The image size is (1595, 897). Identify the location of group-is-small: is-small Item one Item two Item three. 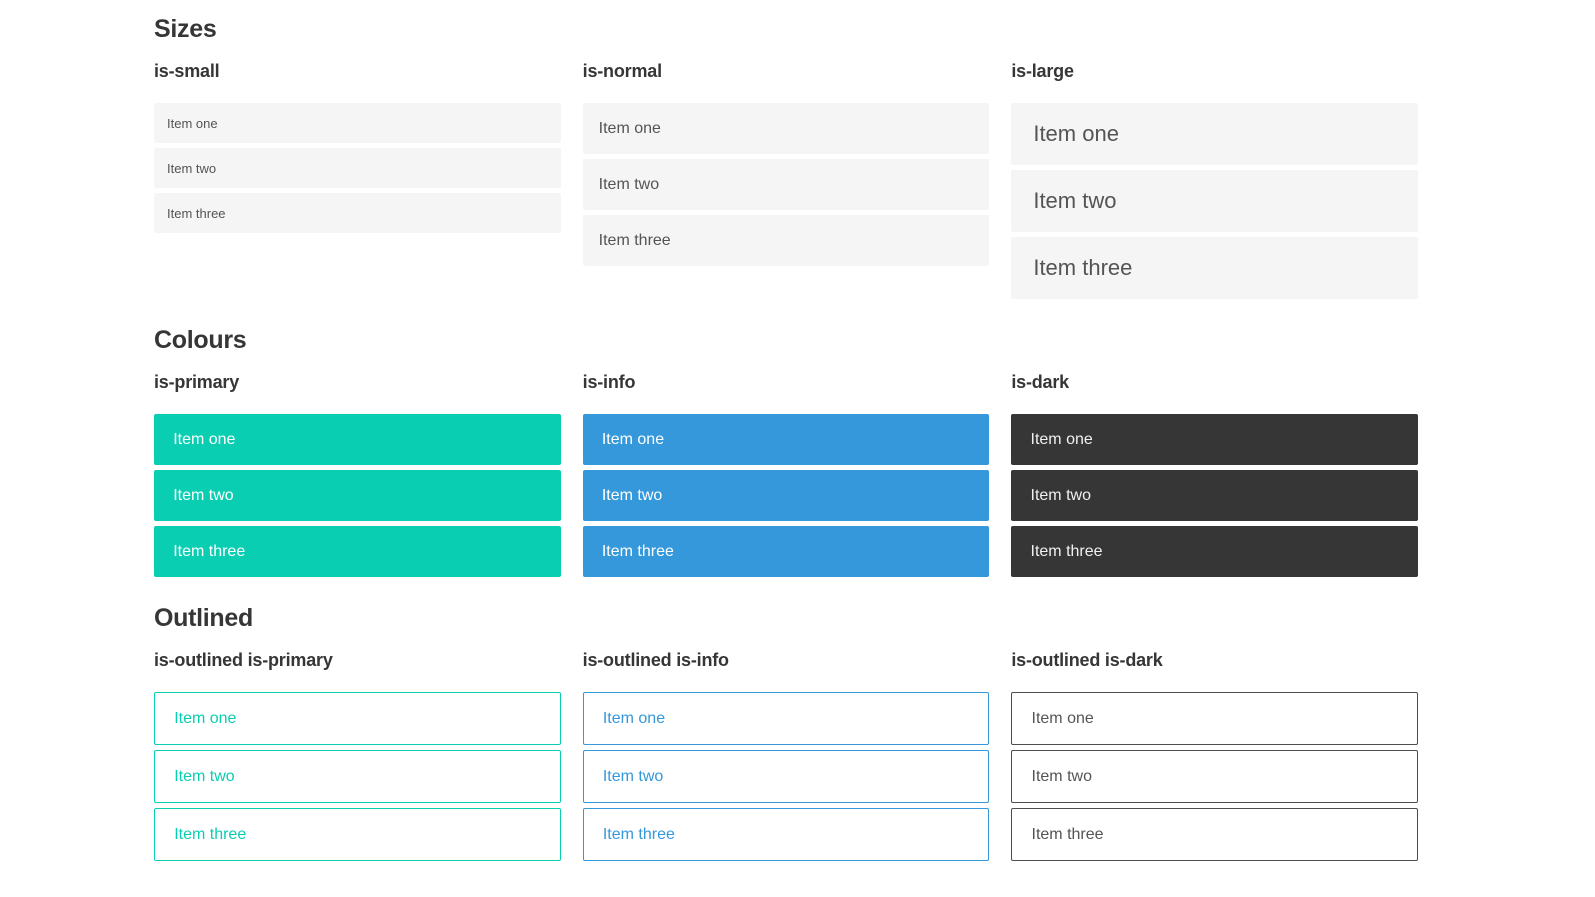
(357, 146).